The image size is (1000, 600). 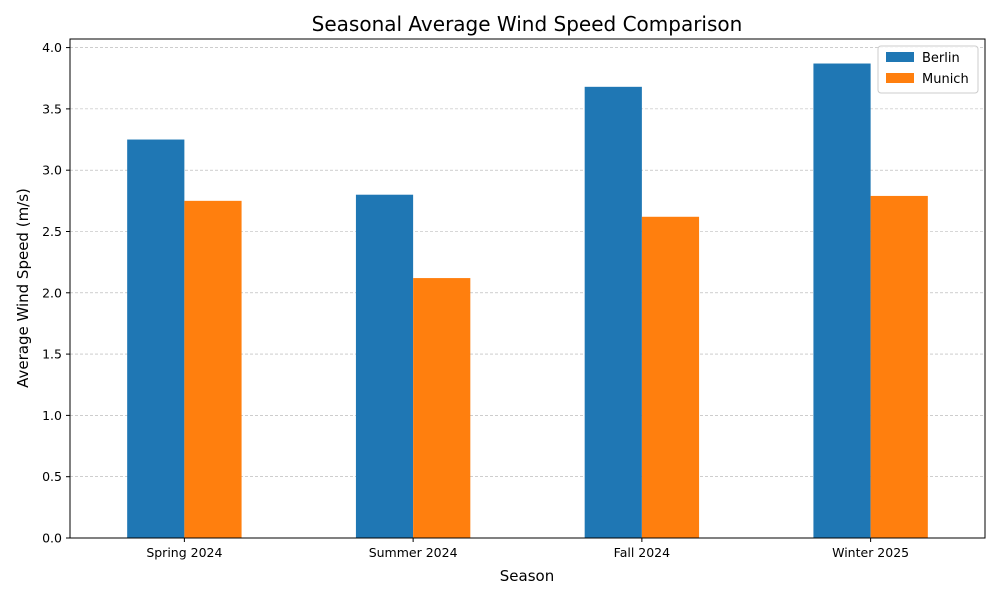 What do you see at coordinates (413, 552) in the screenshot?
I see `x-tick-label: Summer 2024` at bounding box center [413, 552].